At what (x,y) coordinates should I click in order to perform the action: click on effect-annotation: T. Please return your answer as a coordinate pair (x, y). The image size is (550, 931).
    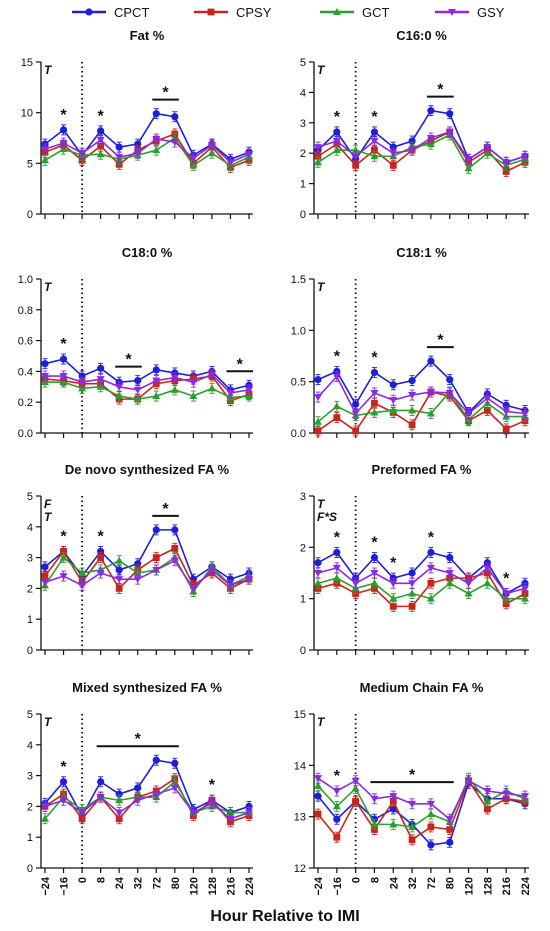
    Looking at the image, I should click on (321, 287).